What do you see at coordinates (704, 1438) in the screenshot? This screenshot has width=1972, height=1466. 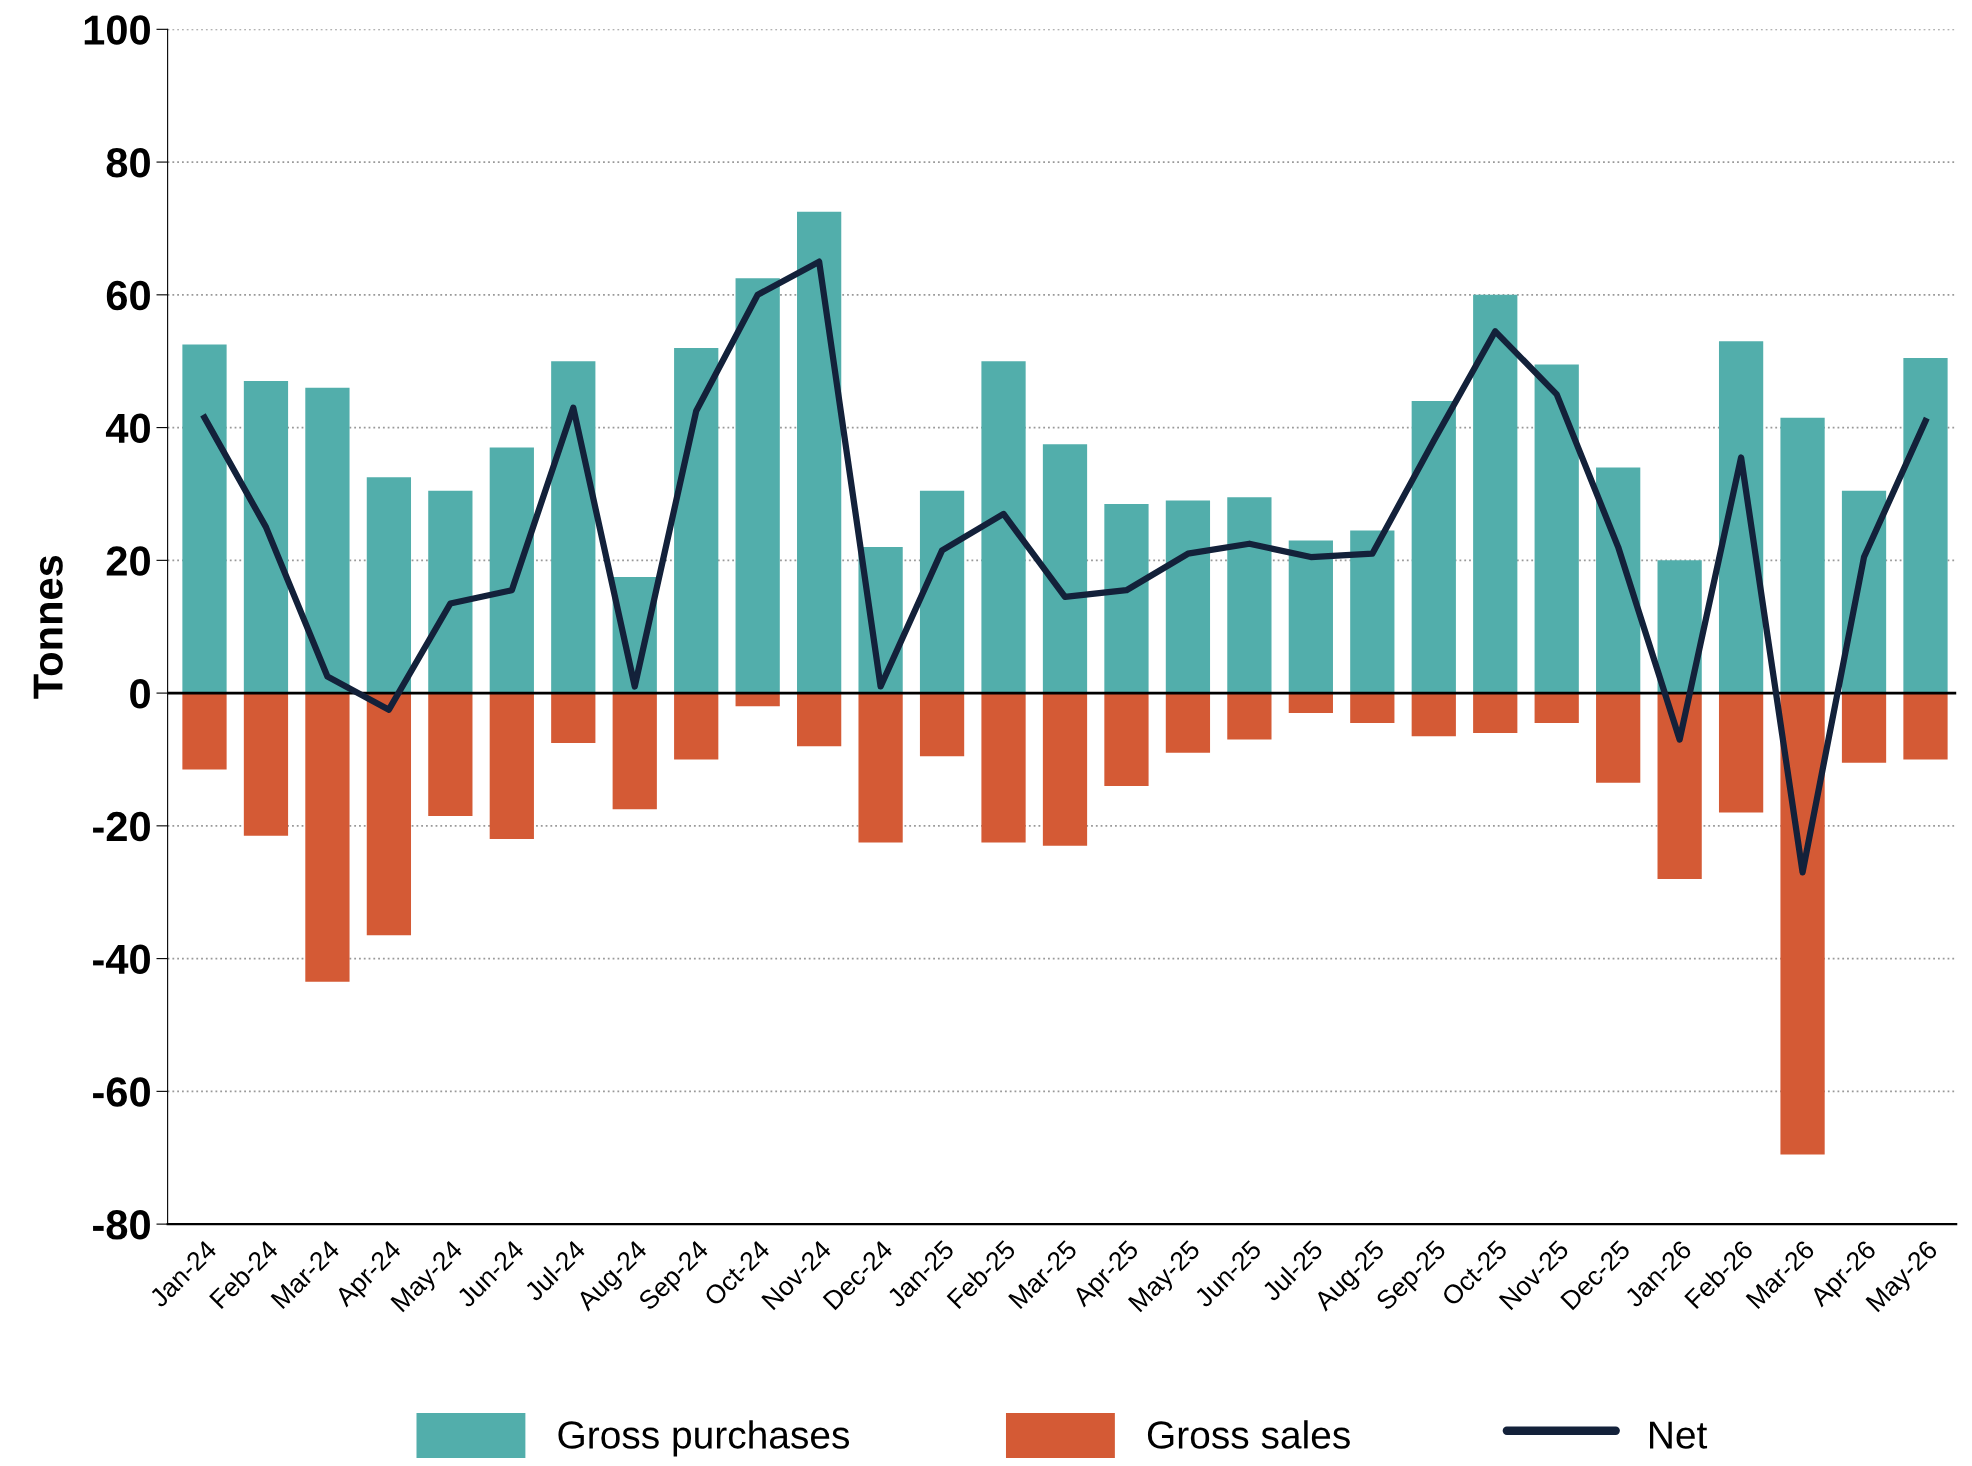 I see `legend-label: Gross purchases` at bounding box center [704, 1438].